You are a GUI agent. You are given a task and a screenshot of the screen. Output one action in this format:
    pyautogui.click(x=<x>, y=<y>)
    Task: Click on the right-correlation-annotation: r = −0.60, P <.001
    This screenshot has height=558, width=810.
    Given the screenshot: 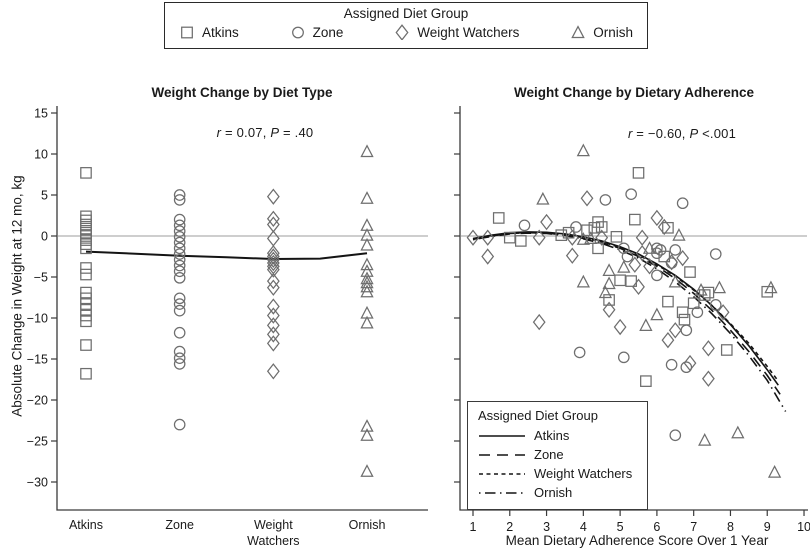 What is the action you would take?
    pyautogui.click(x=682, y=133)
    